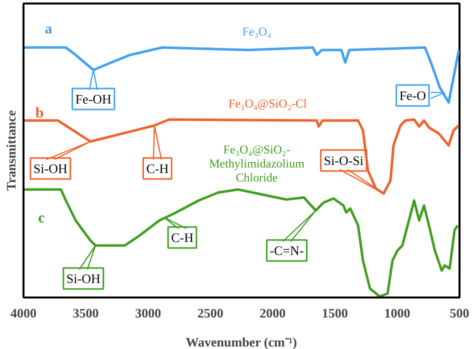  I want to click on x-tick-label: 4000, so click(23, 313).